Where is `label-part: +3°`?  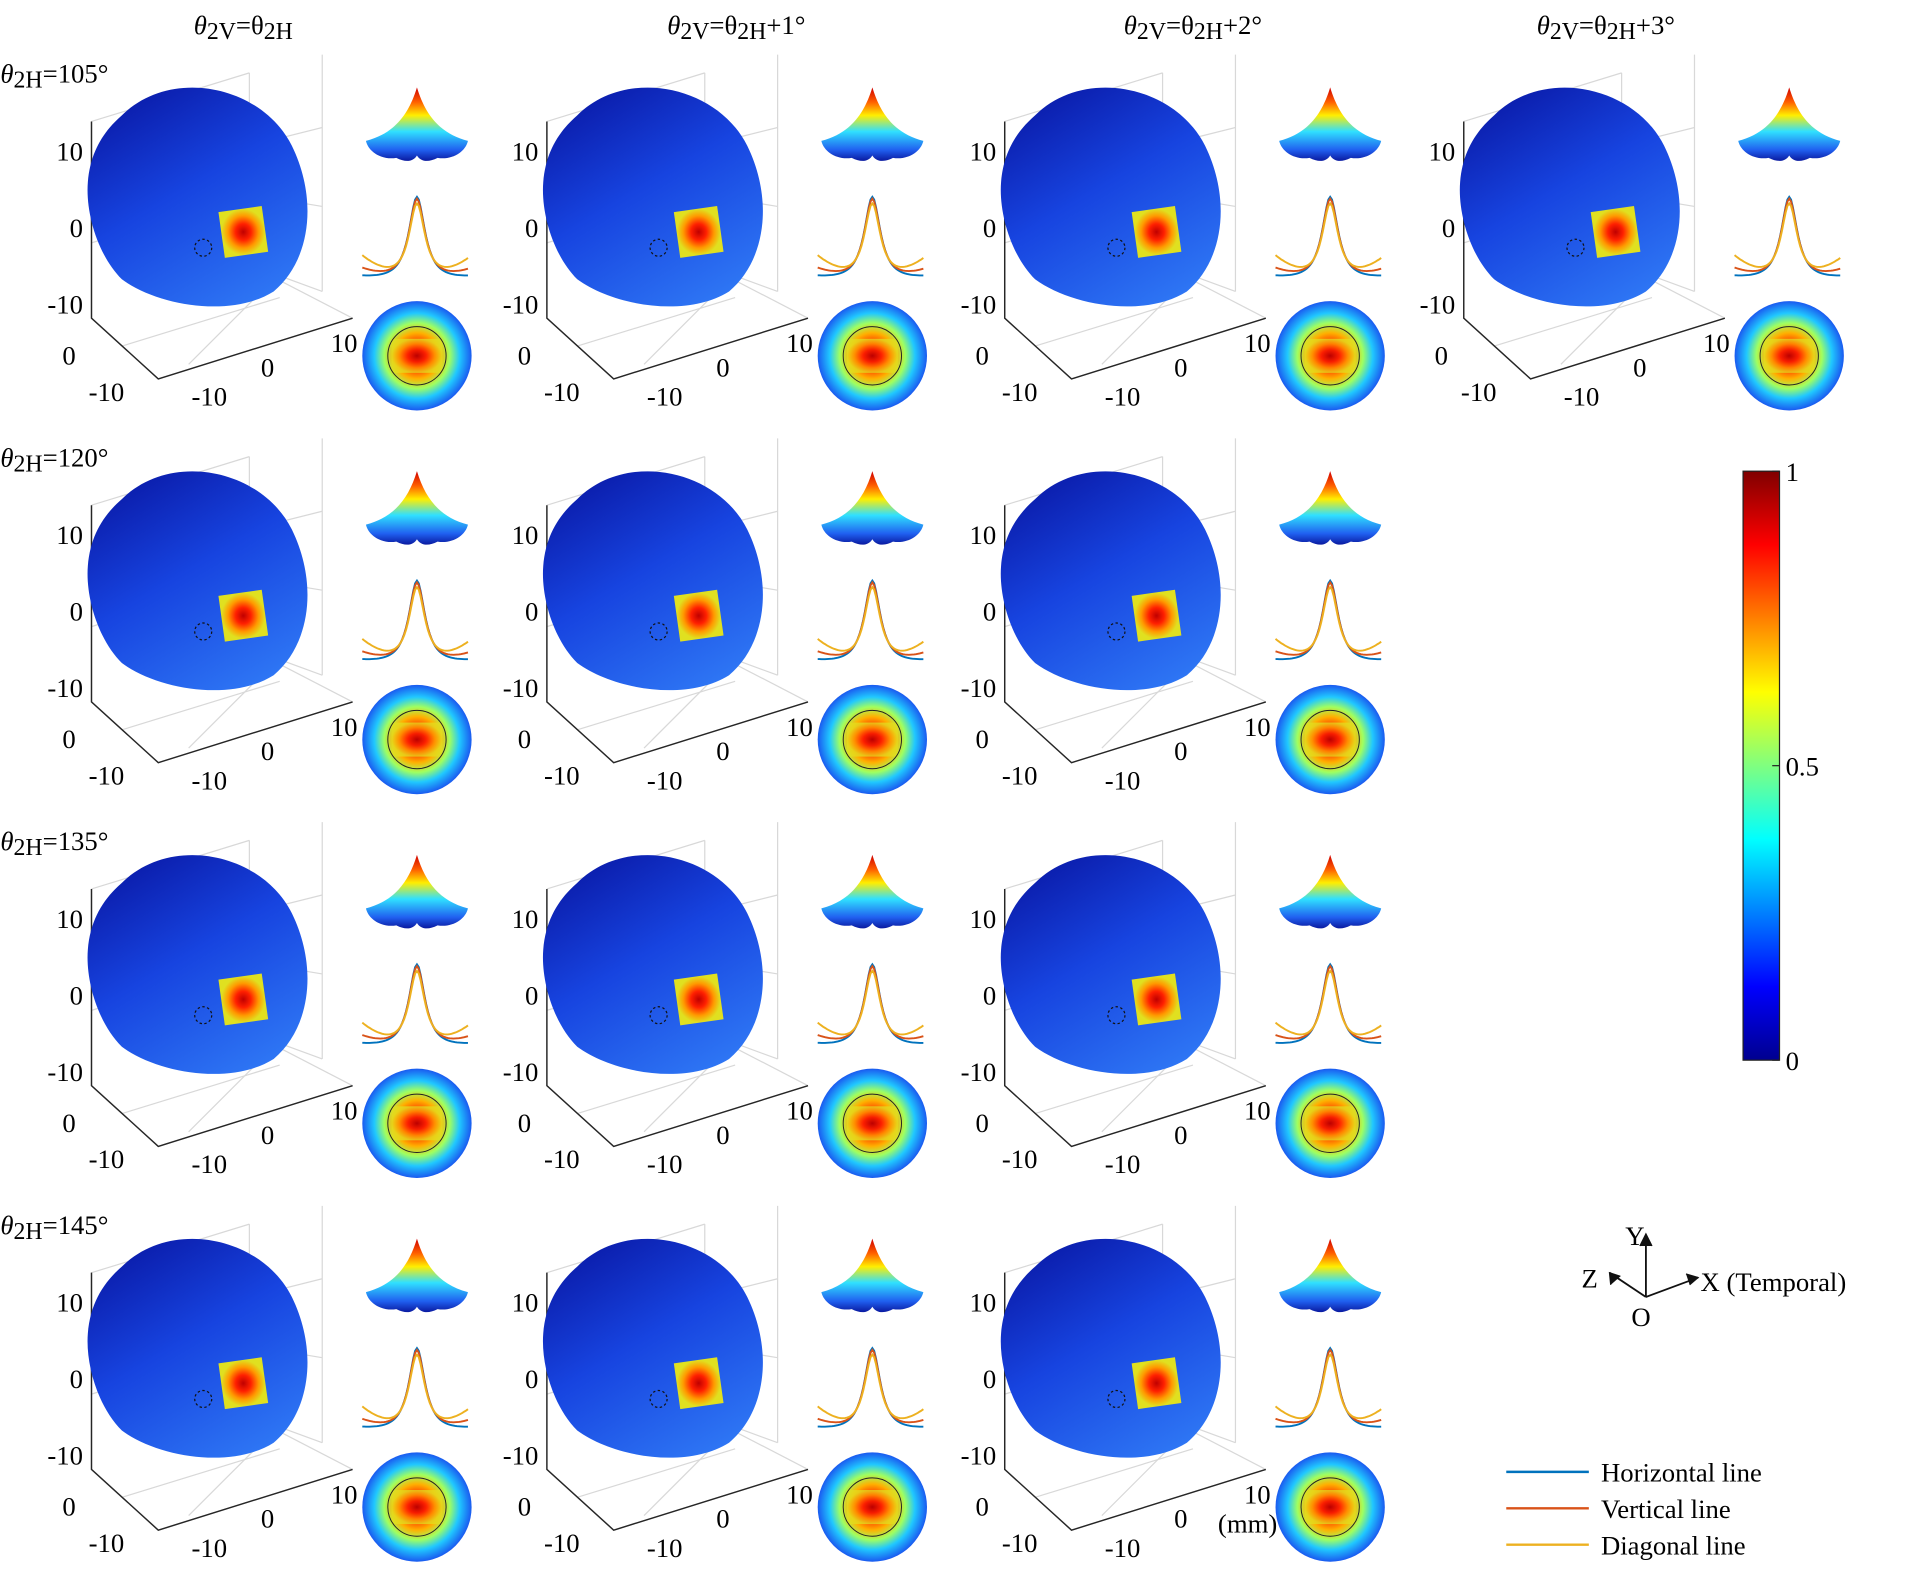
label-part: +3° is located at coordinates (1655, 25).